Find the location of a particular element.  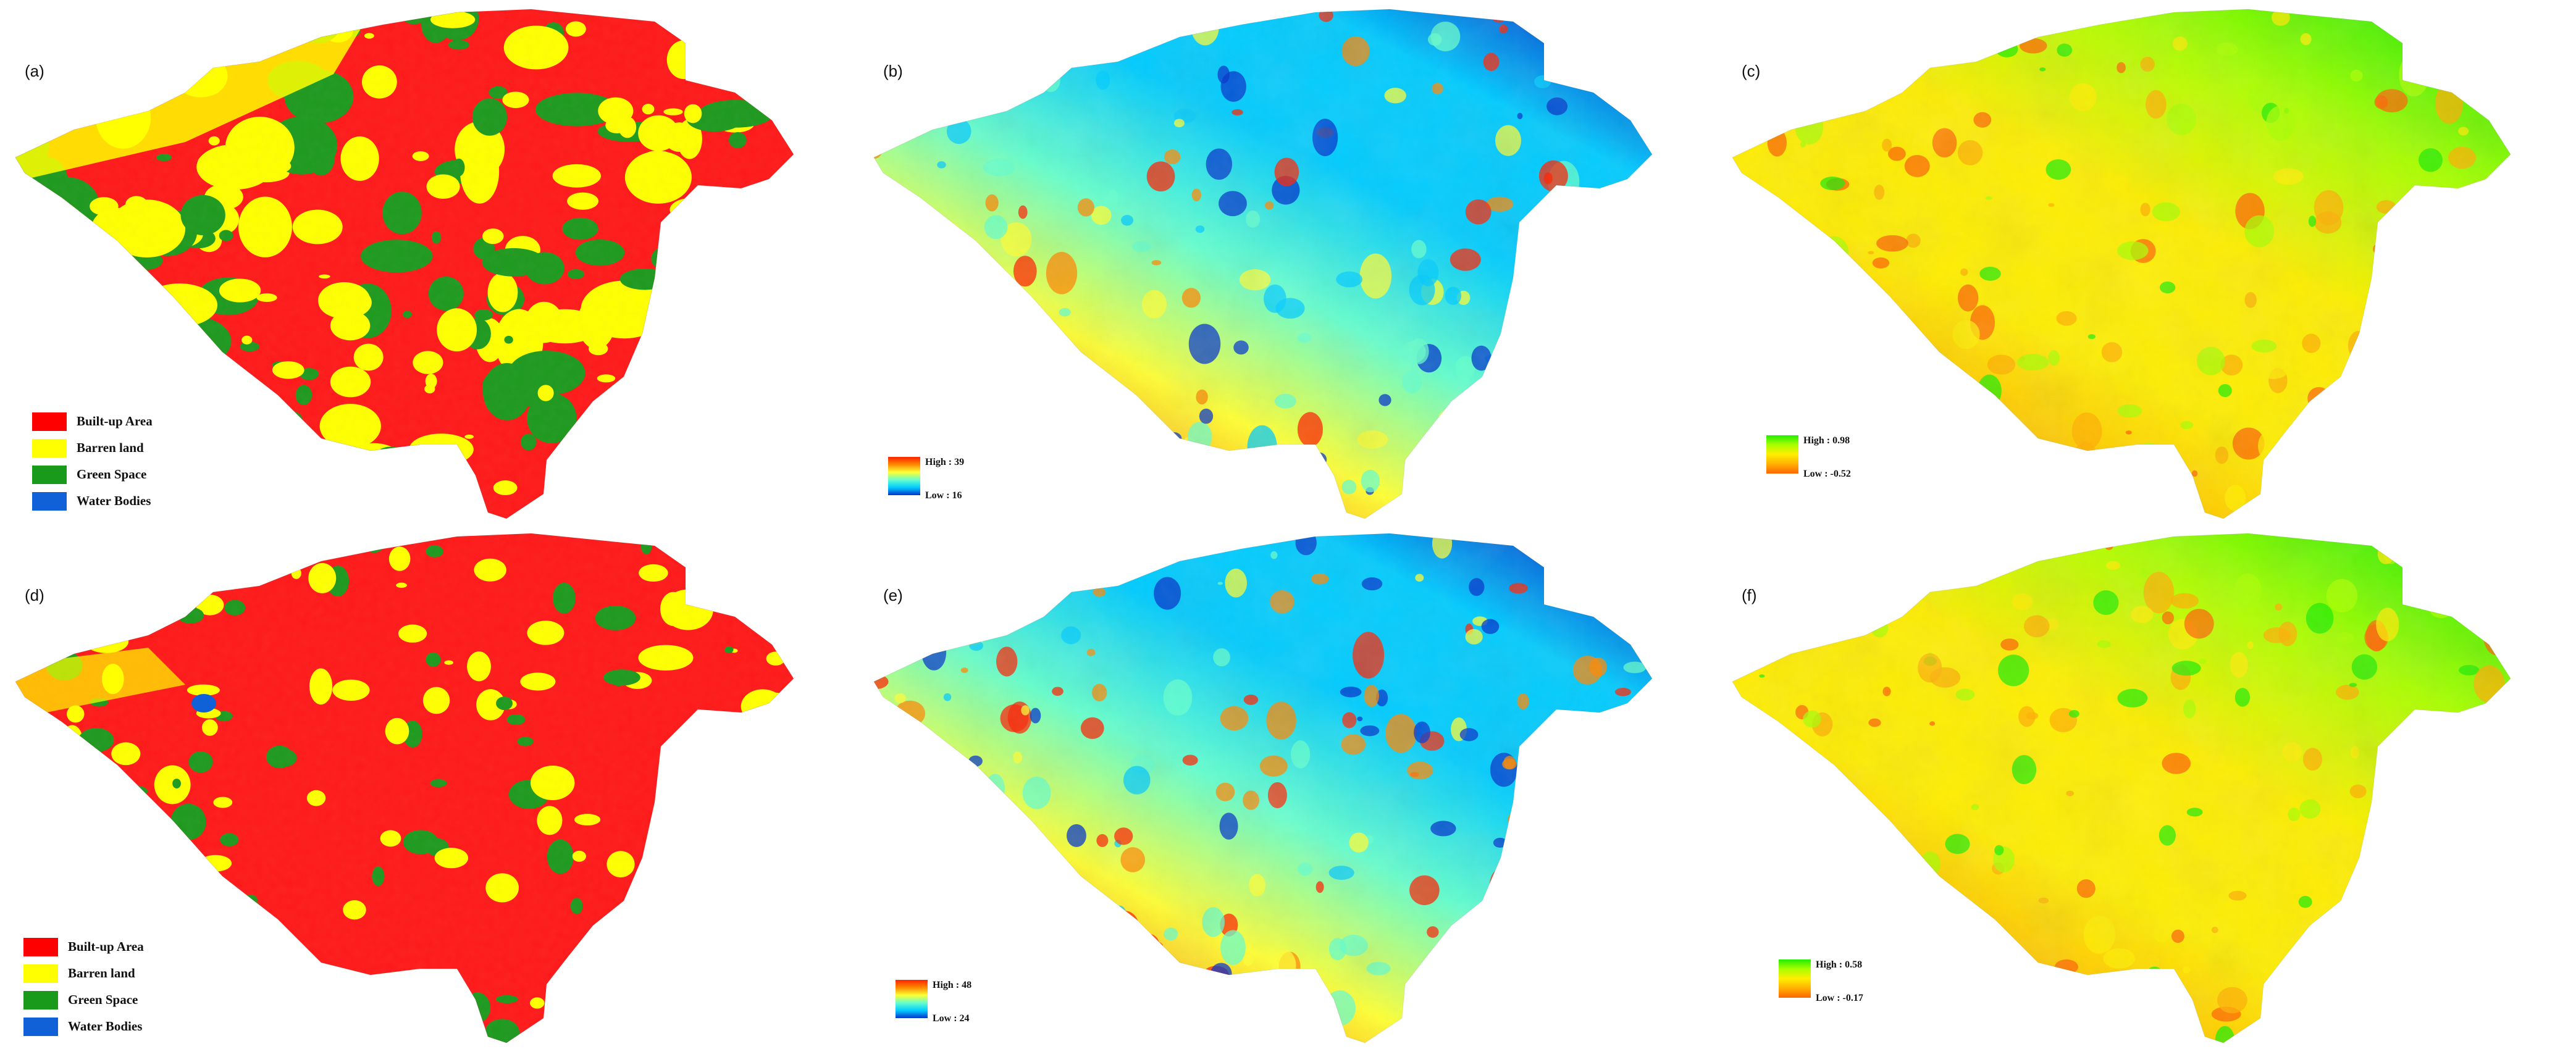

panel-label-c: (c) is located at coordinates (1751, 71).